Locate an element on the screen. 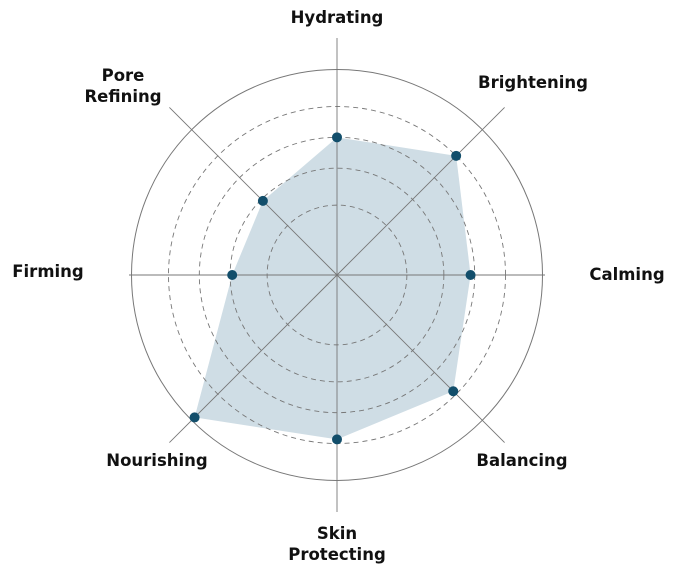 The image size is (679, 573). axis-label-line: Firming is located at coordinates (47, 271).